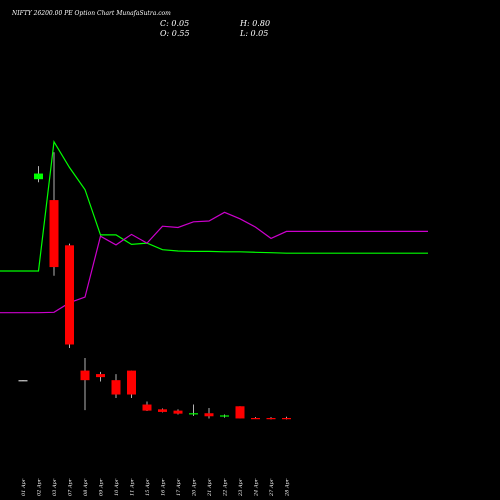 This screenshot has width=500, height=500. I want to click on x-tick-label: 07 Apr, so click(71, 487).